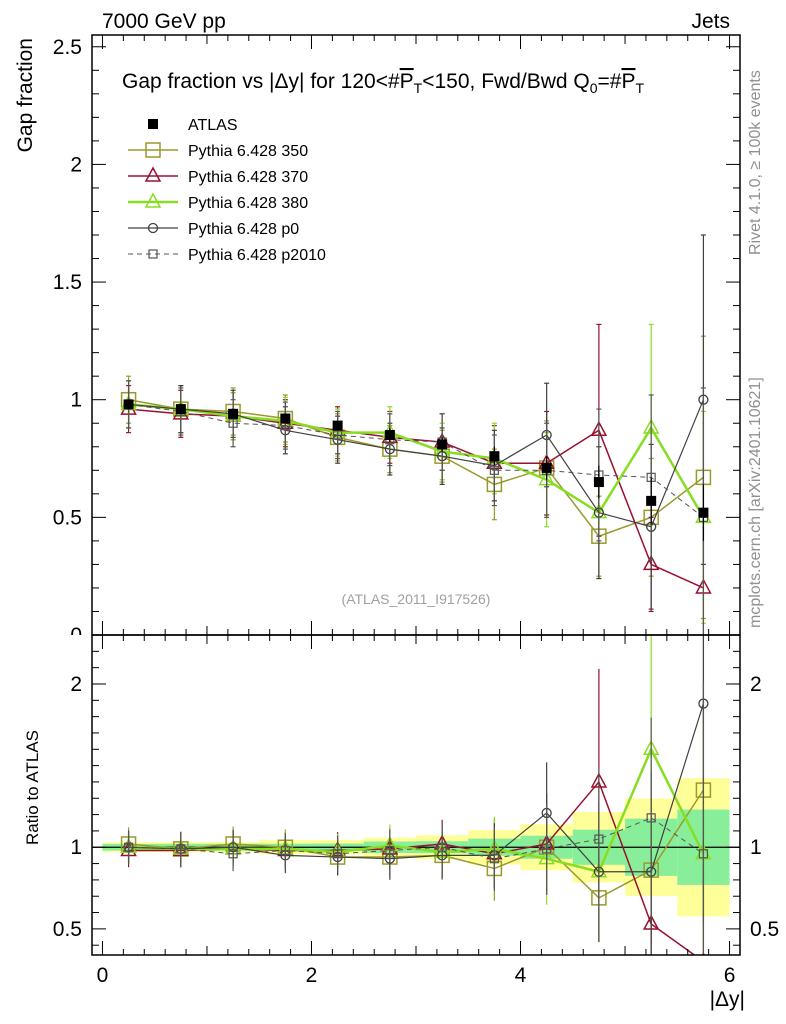  What do you see at coordinates (756, 847) in the screenshot?
I see `ratio-tick-label-right: 1` at bounding box center [756, 847].